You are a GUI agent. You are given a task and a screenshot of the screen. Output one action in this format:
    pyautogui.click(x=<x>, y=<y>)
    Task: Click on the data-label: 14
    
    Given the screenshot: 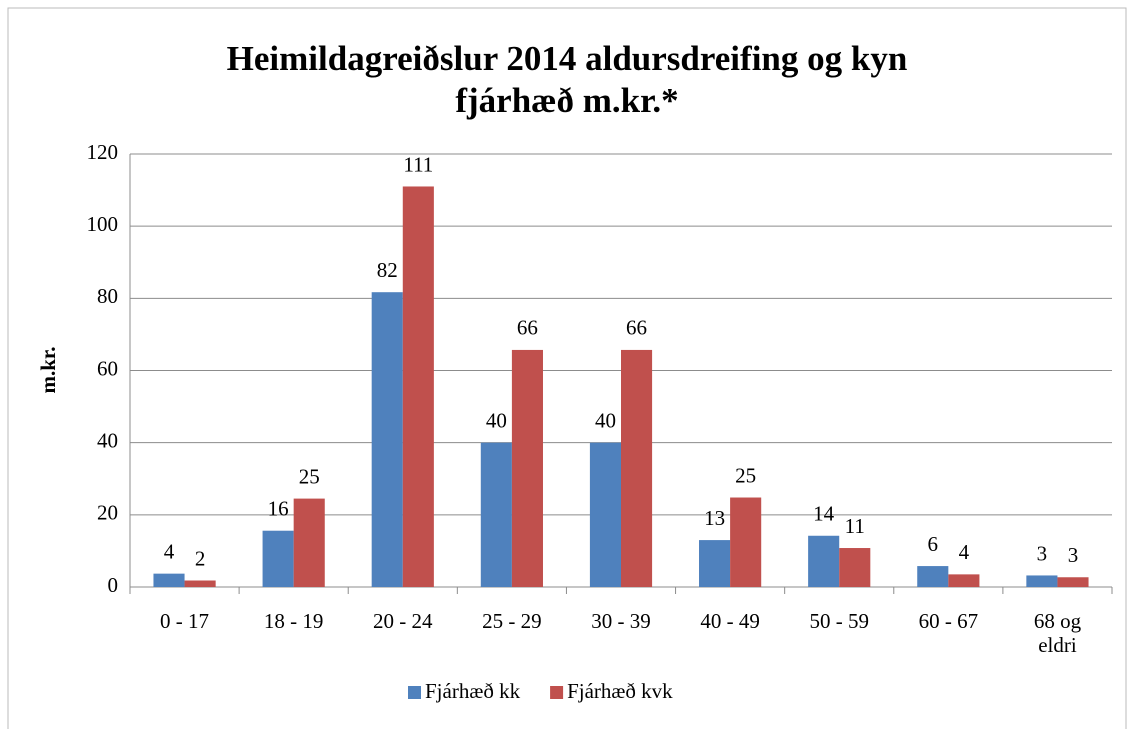 What is the action you would take?
    pyautogui.click(x=824, y=514)
    